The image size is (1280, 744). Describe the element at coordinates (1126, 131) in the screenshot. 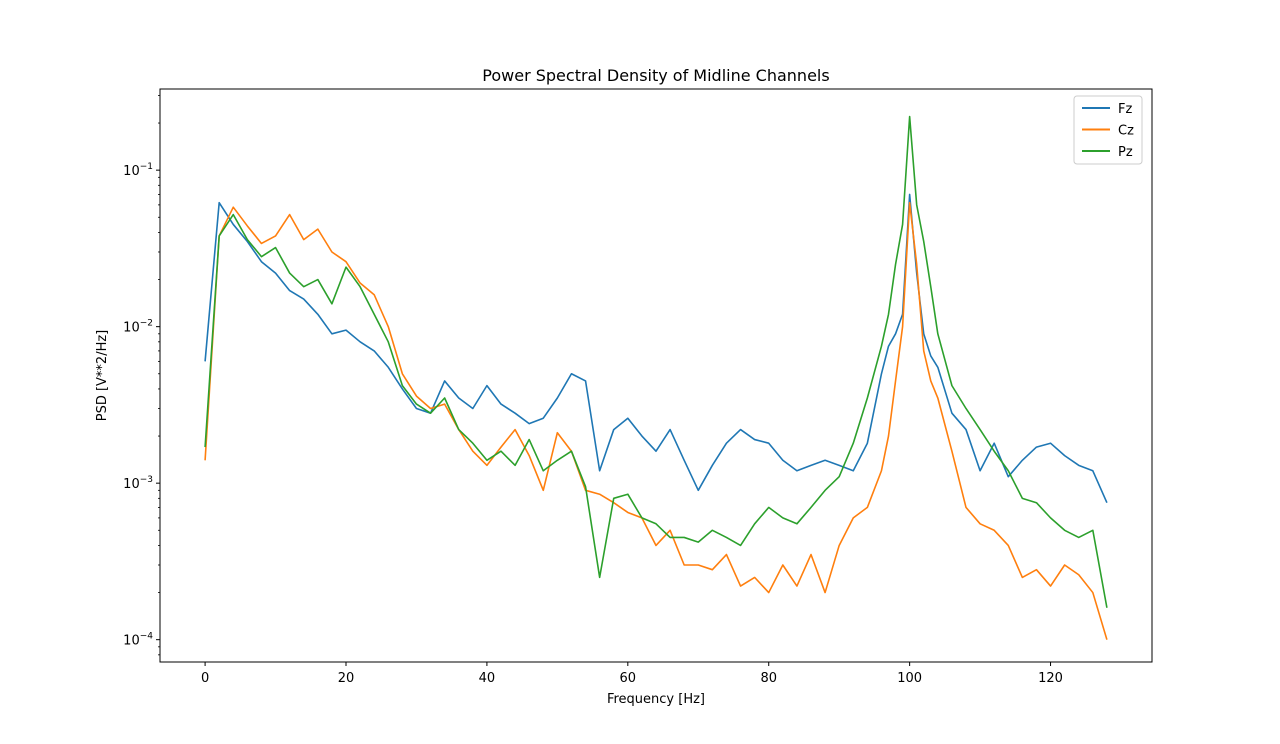

I see `legend-label-cz: Cz` at that location.